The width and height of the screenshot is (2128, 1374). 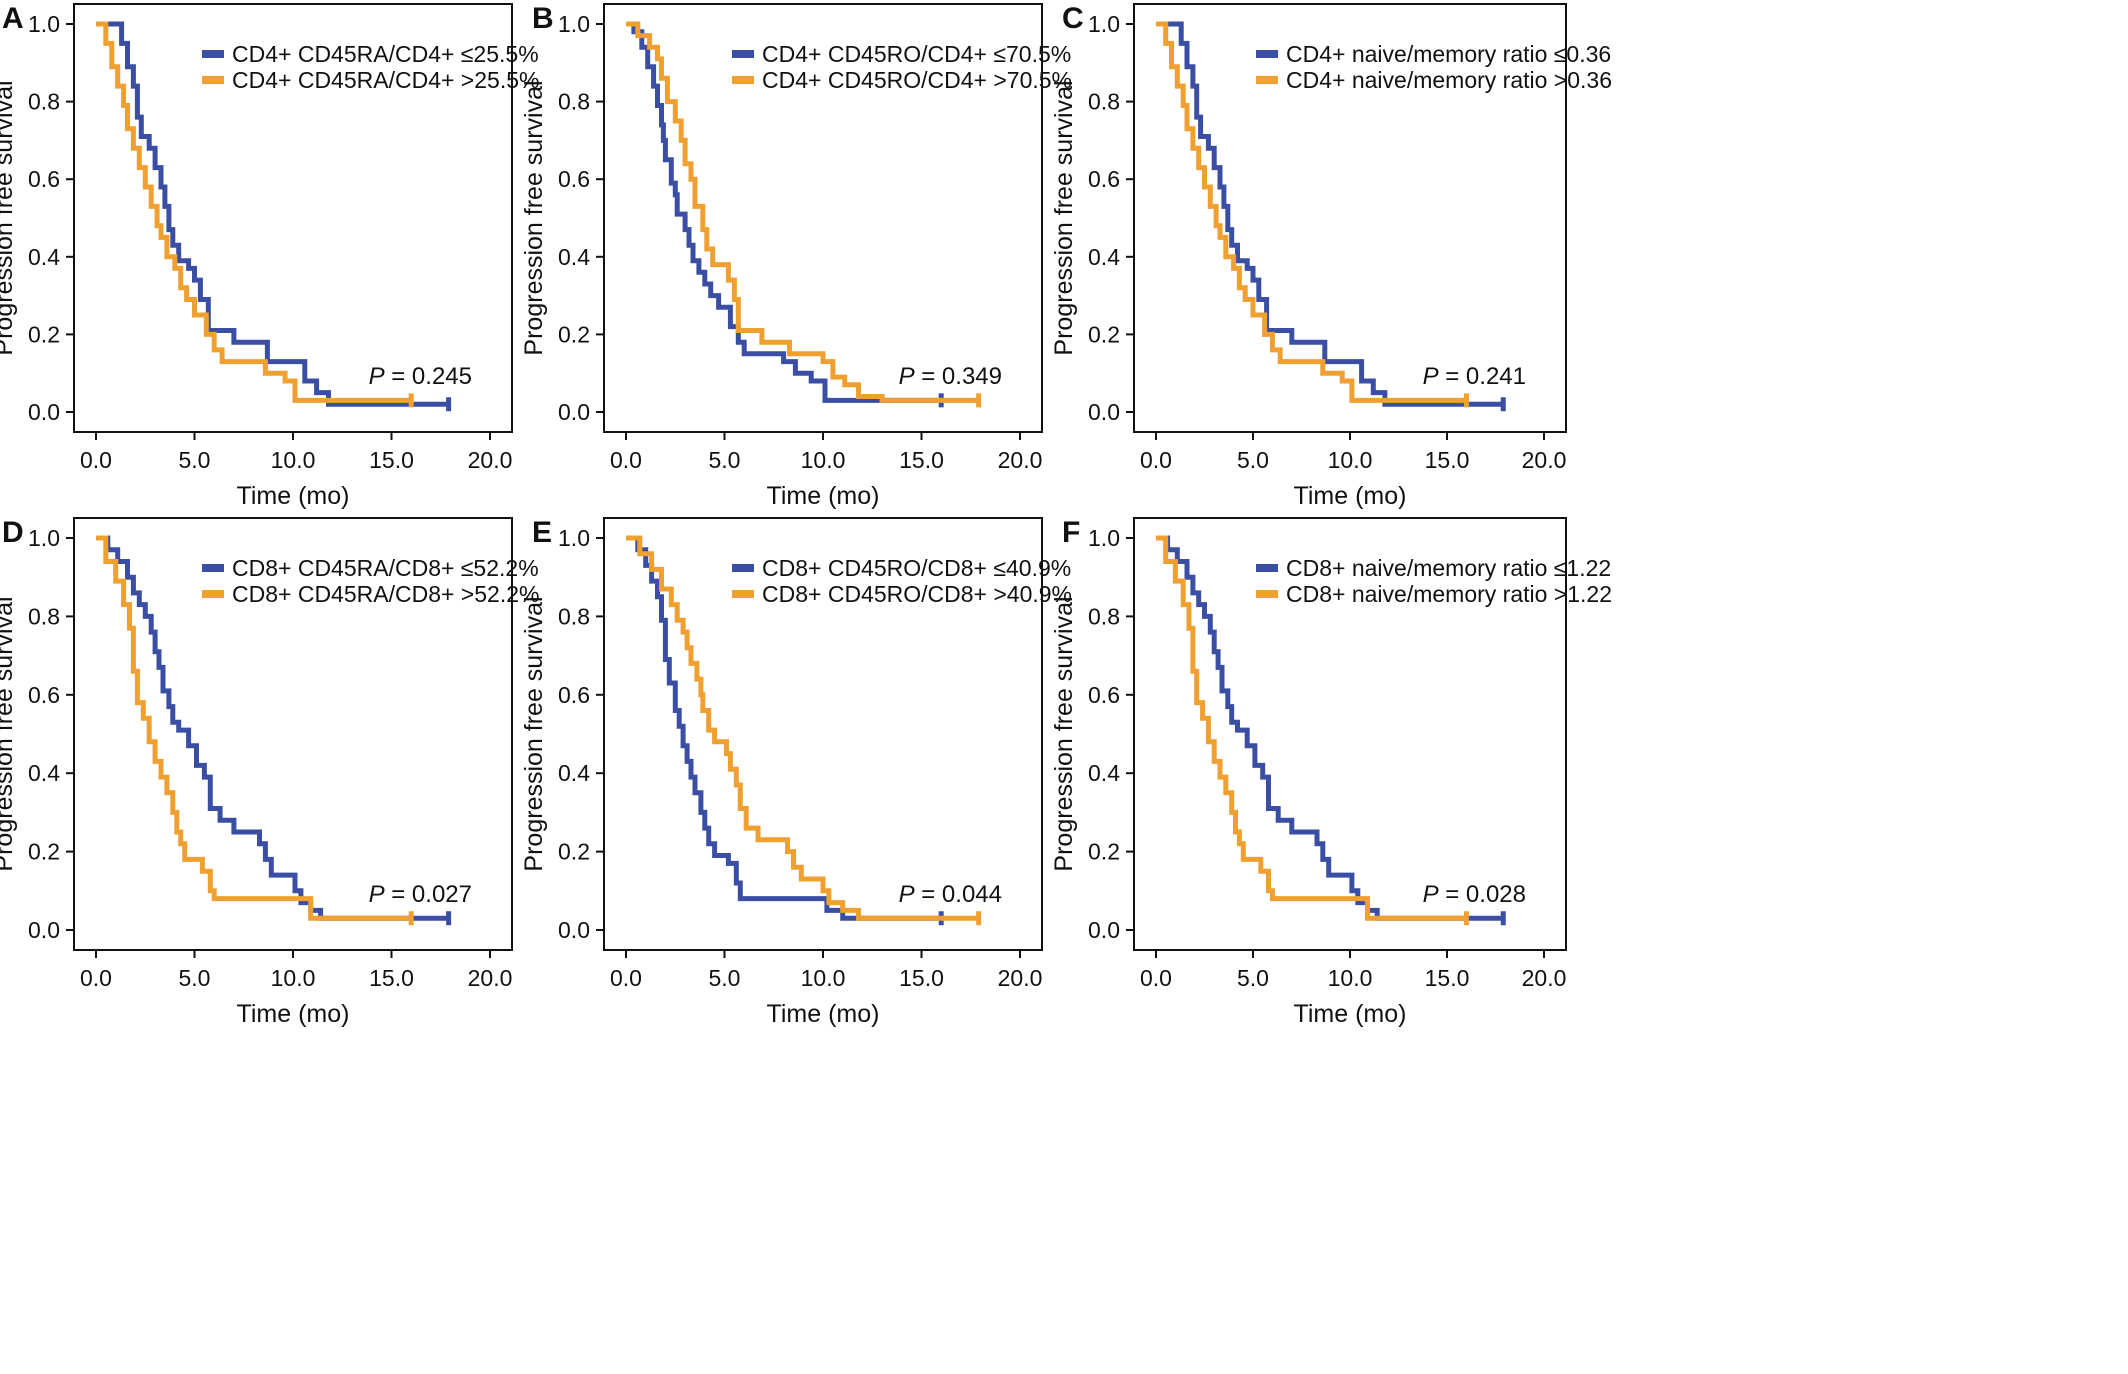 I want to click on p-value: P = 0.027, so click(x=420, y=894).